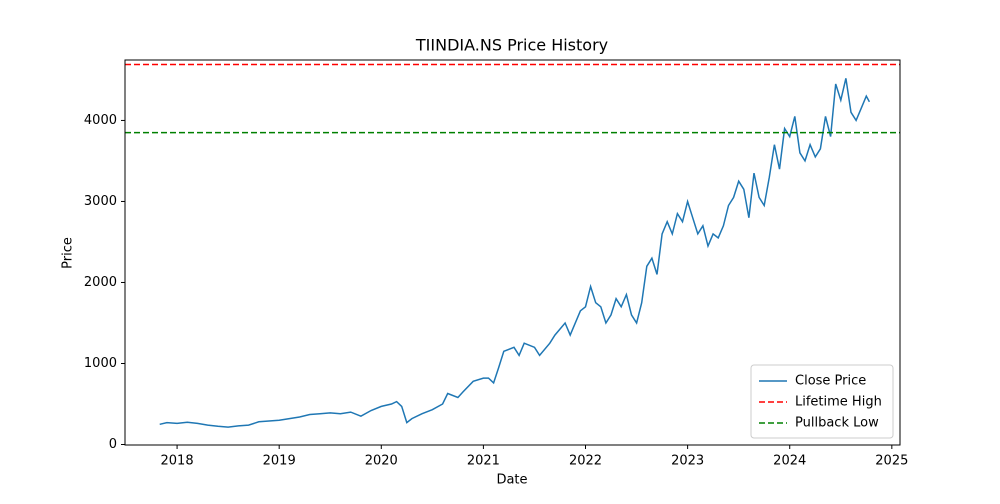 This screenshot has height=504, width=1000. I want to click on x-tick-label: 2018, so click(177, 461).